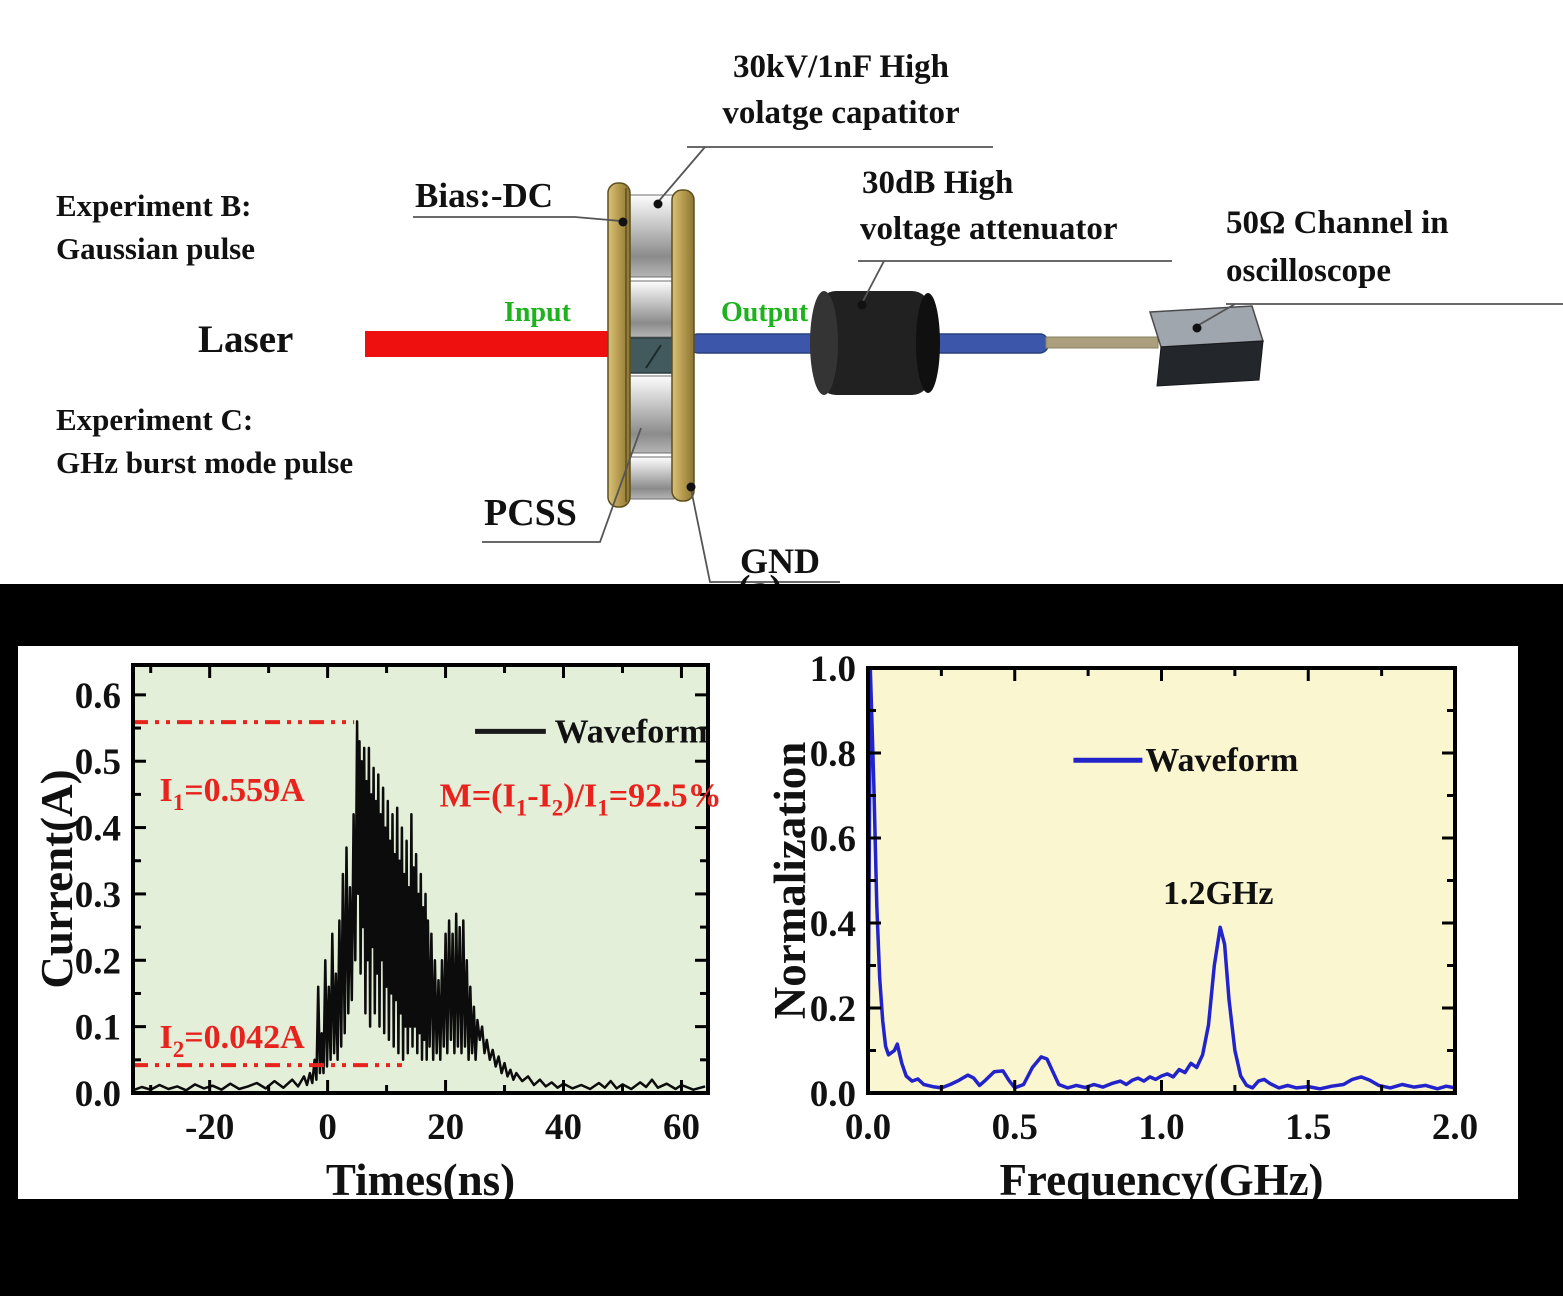 This screenshot has width=1563, height=1296. What do you see at coordinates (1308, 1127) in the screenshot?
I see `x-tick-label: 1.5` at bounding box center [1308, 1127].